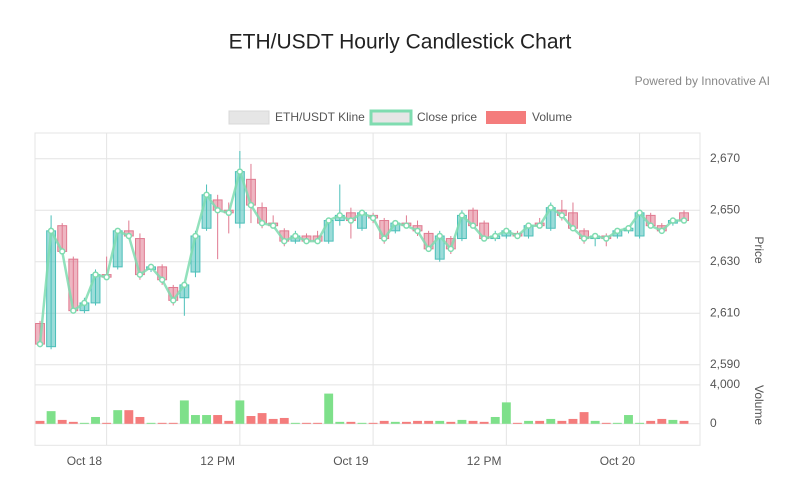 The width and height of the screenshot is (800, 480). Describe the element at coordinates (725, 209) in the screenshot. I see `y-tick-label: 2,650` at that location.